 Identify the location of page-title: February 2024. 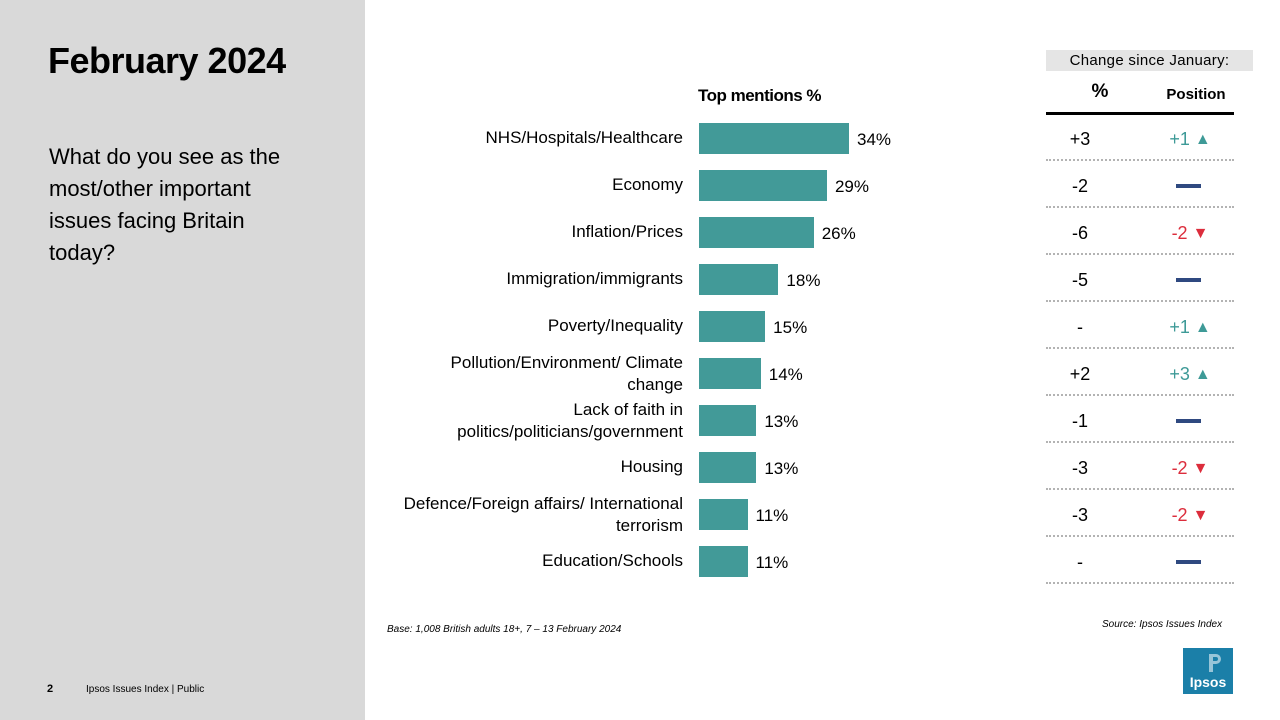
(167, 60).